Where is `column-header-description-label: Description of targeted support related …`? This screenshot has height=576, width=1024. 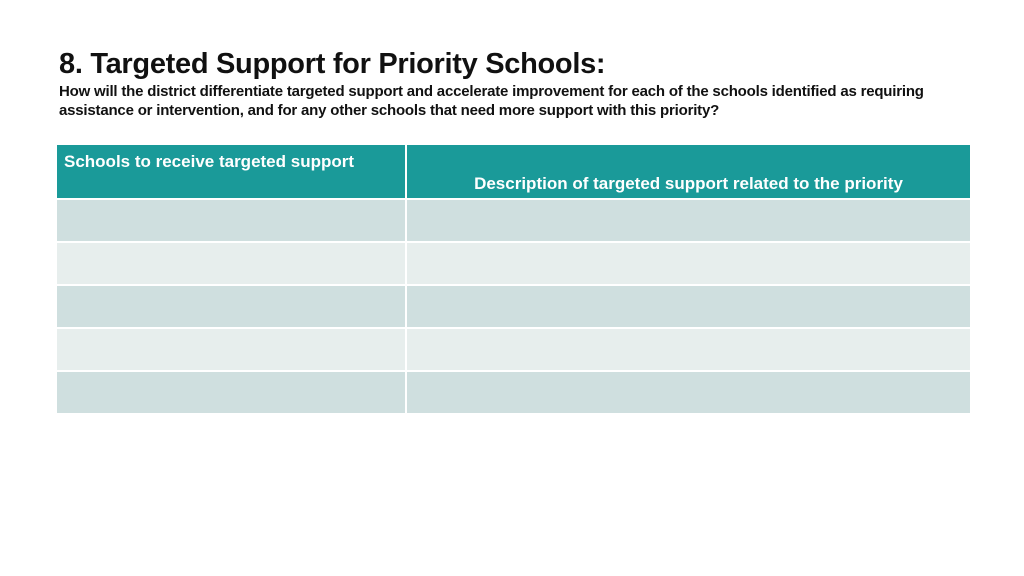
column-header-description-label: Description of targeted support related … is located at coordinates (688, 183).